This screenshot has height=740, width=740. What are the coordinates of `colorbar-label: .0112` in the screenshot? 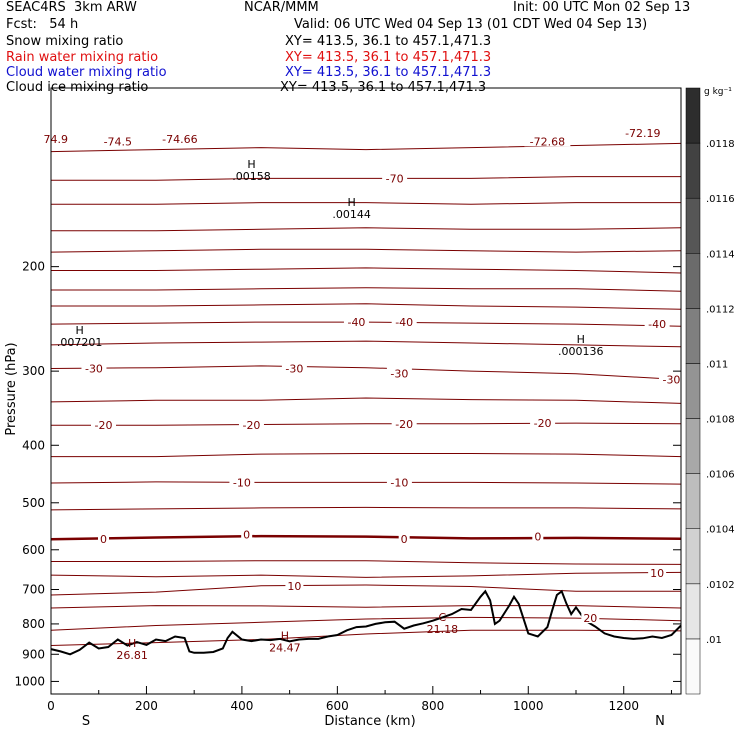 It's located at (720, 309).